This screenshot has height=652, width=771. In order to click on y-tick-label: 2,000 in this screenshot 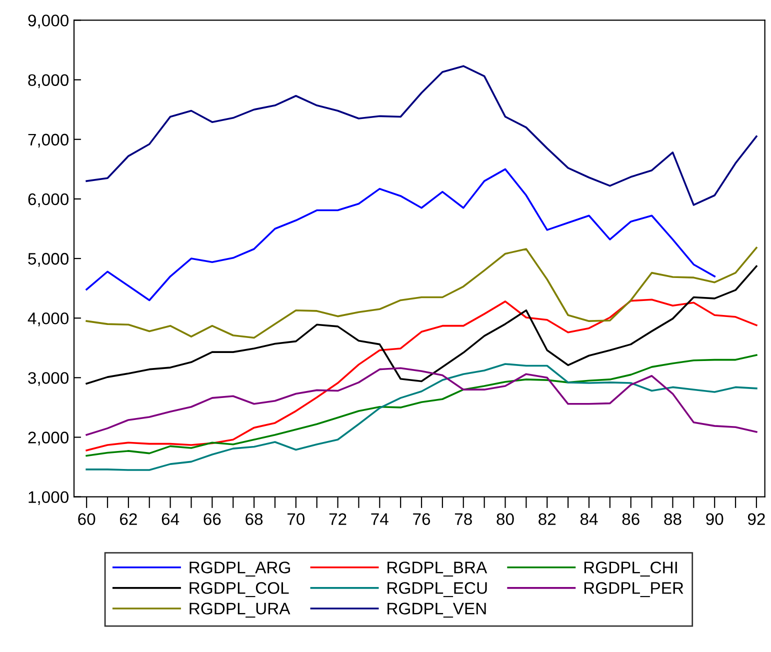, I will do `click(48, 439)`.